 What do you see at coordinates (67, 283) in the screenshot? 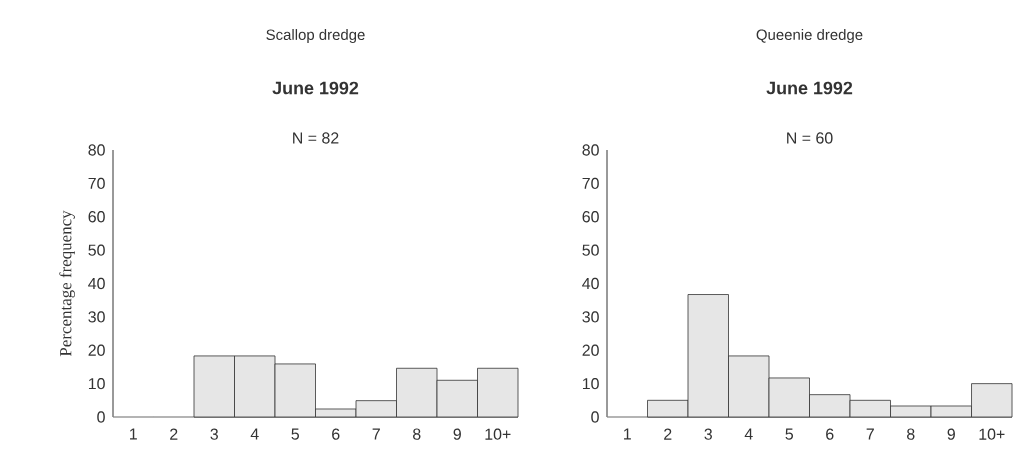
I see `y-axis-title: Percentage frequency` at bounding box center [67, 283].